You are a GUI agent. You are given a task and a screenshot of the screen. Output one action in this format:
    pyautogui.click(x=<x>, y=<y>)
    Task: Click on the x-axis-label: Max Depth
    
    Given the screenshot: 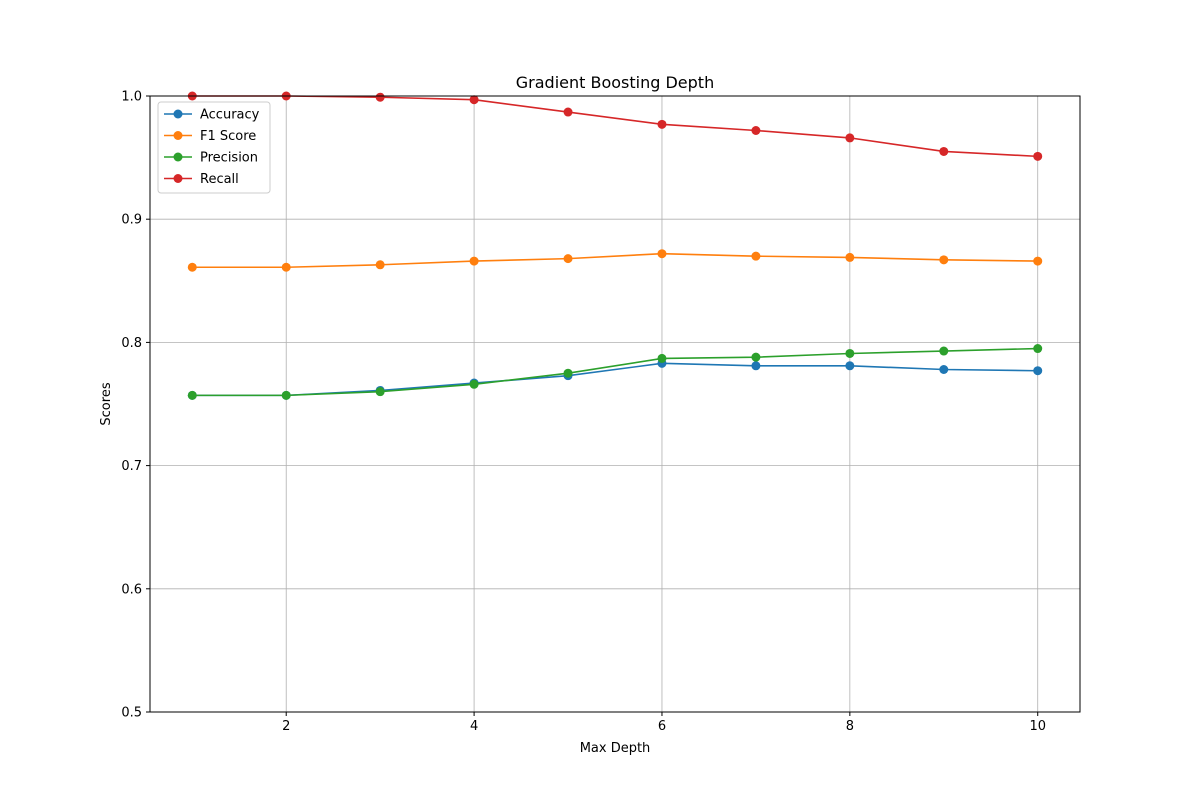 What is the action you would take?
    pyautogui.click(x=615, y=748)
    